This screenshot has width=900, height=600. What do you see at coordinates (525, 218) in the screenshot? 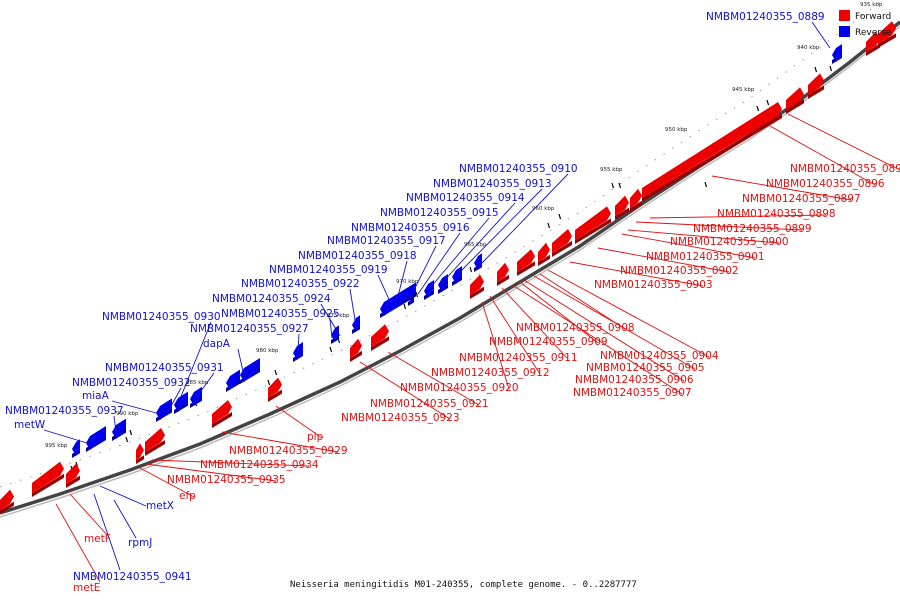
I see `r0910-leader-line` at bounding box center [525, 218].